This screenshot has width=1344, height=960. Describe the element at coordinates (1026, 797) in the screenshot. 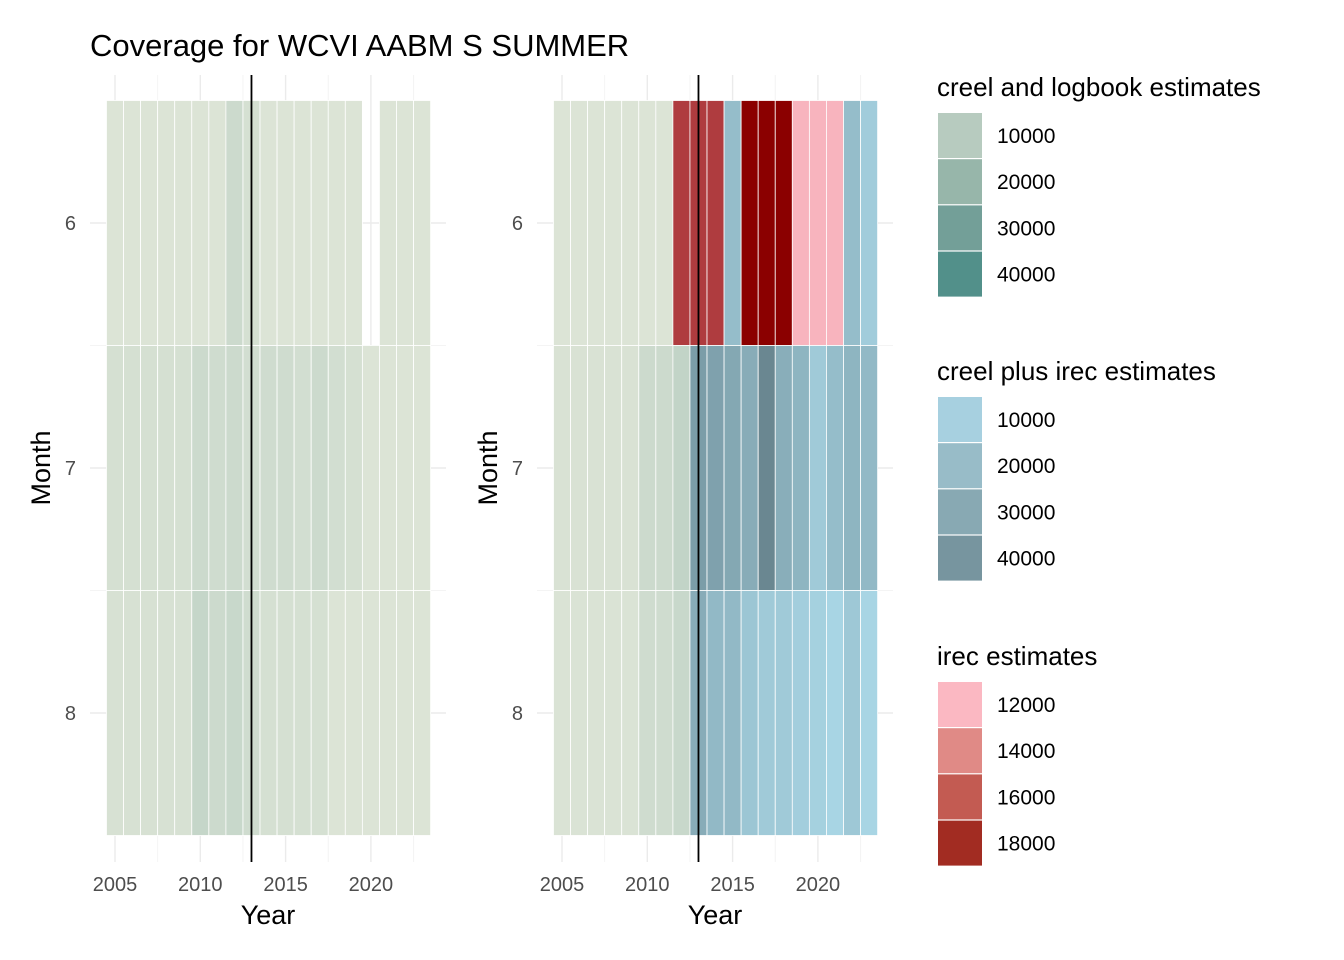

I see `legend-label: 16000` at that location.